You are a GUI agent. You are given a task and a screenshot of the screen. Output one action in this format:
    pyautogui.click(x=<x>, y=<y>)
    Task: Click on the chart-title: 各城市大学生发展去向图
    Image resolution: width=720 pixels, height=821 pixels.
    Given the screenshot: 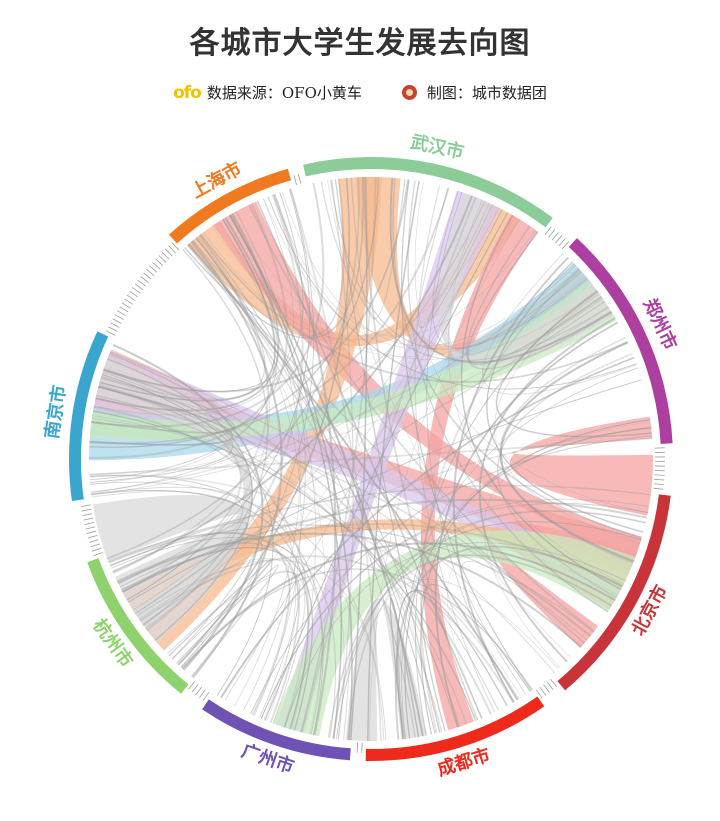 What is the action you would take?
    pyautogui.click(x=360, y=43)
    